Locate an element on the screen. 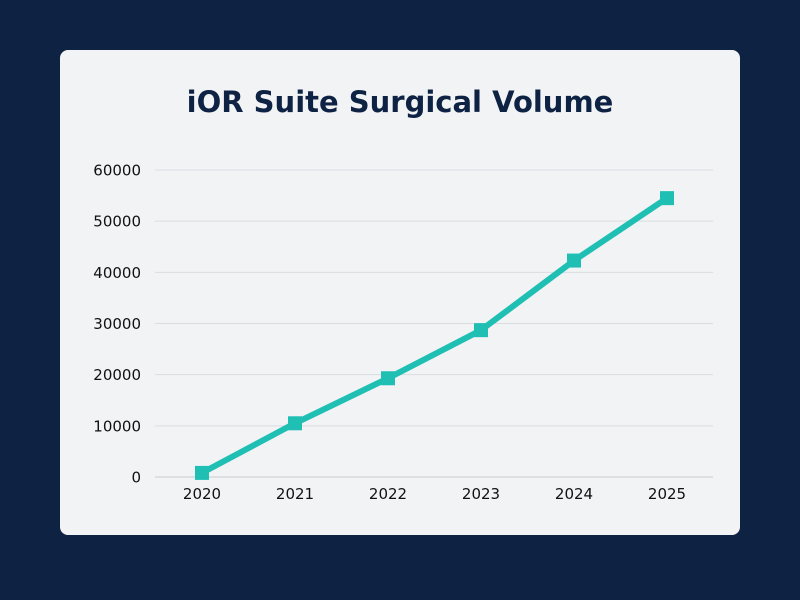 The height and width of the screenshot is (600, 800). x-tick-label: 2020 is located at coordinates (202, 494).